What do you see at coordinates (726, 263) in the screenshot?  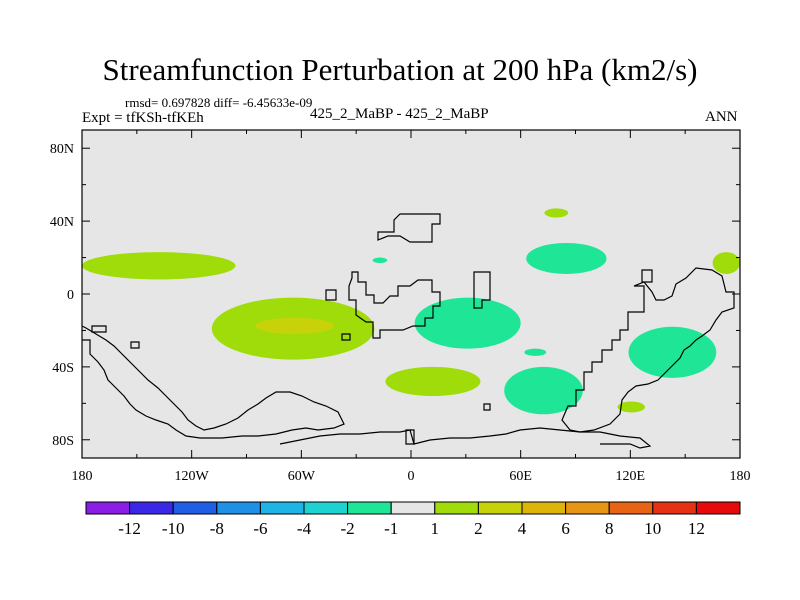 I see `region-positive-west-pacific` at bounding box center [726, 263].